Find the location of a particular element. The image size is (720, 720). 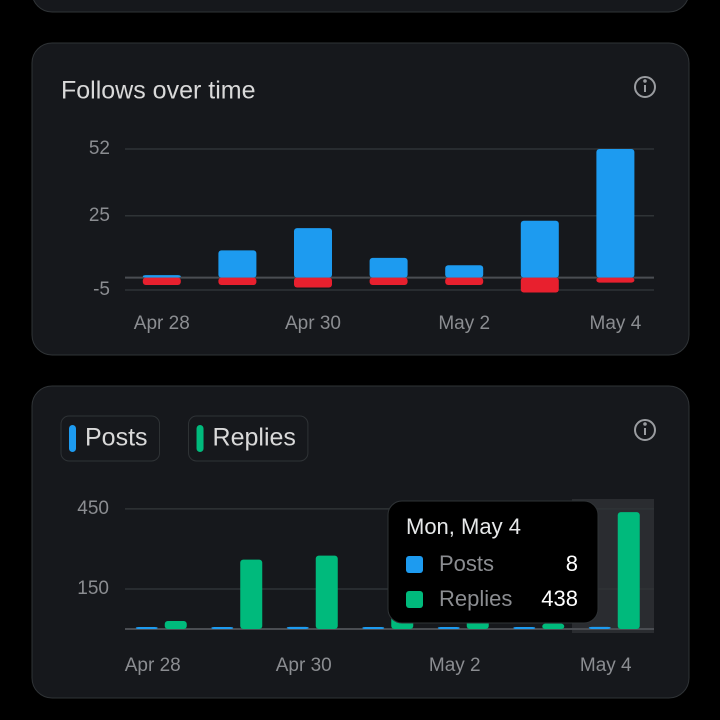

legend-button: Replies is located at coordinates (248, 438).